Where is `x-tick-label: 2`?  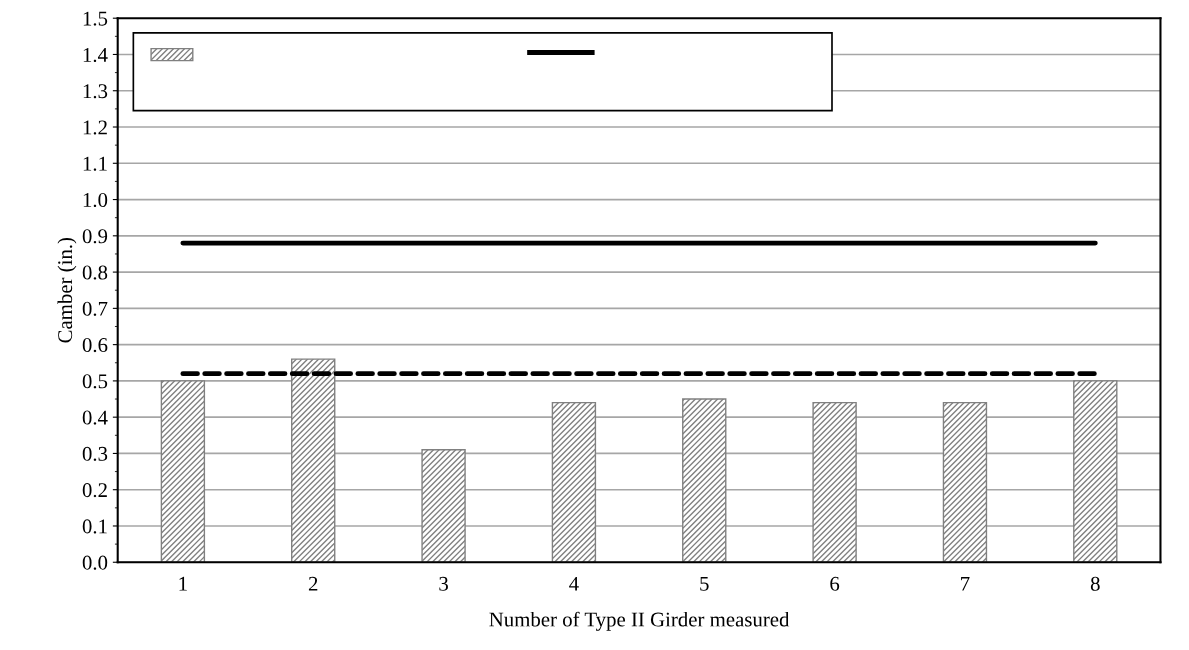 x-tick-label: 2 is located at coordinates (313, 583).